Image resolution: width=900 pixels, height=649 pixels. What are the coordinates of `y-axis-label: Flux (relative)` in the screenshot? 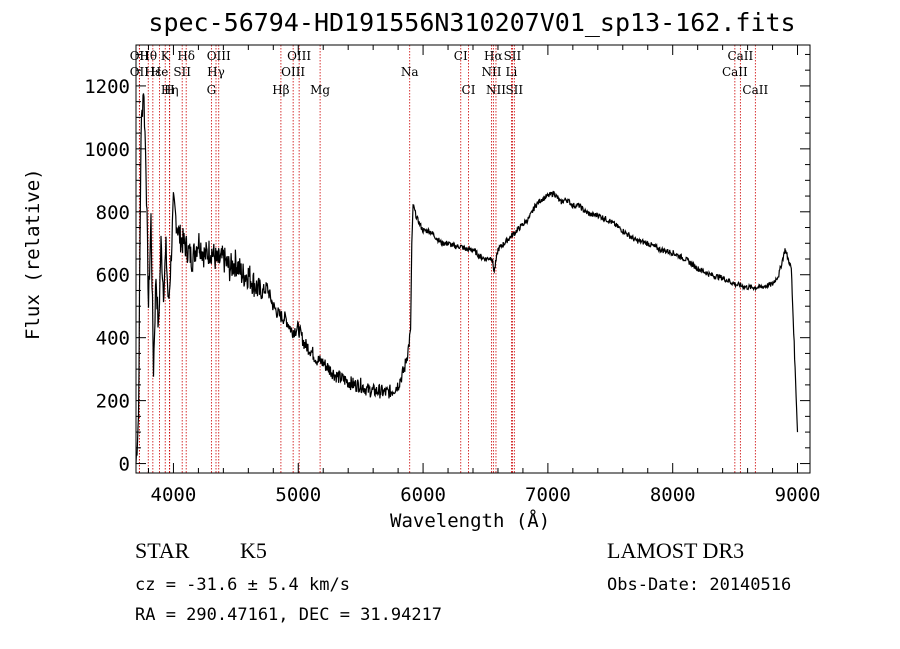 It's located at (33, 254).